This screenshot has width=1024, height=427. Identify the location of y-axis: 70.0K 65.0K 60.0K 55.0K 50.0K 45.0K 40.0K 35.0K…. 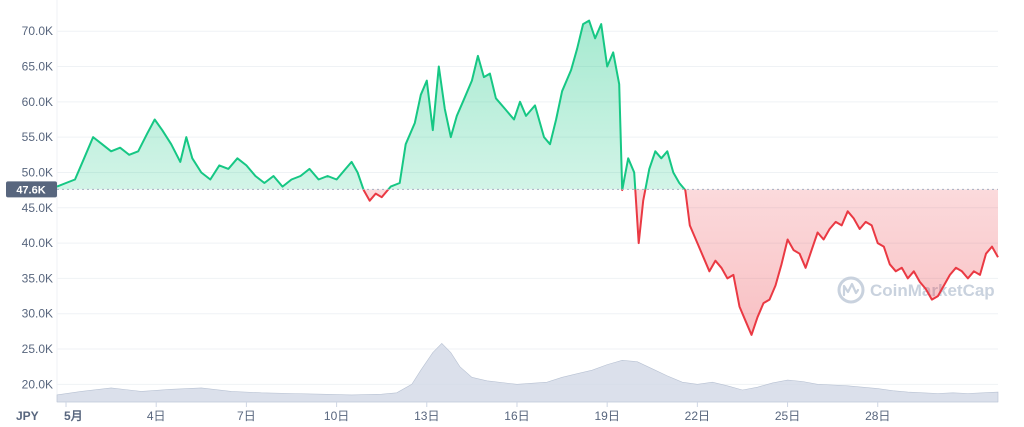
(37, 207).